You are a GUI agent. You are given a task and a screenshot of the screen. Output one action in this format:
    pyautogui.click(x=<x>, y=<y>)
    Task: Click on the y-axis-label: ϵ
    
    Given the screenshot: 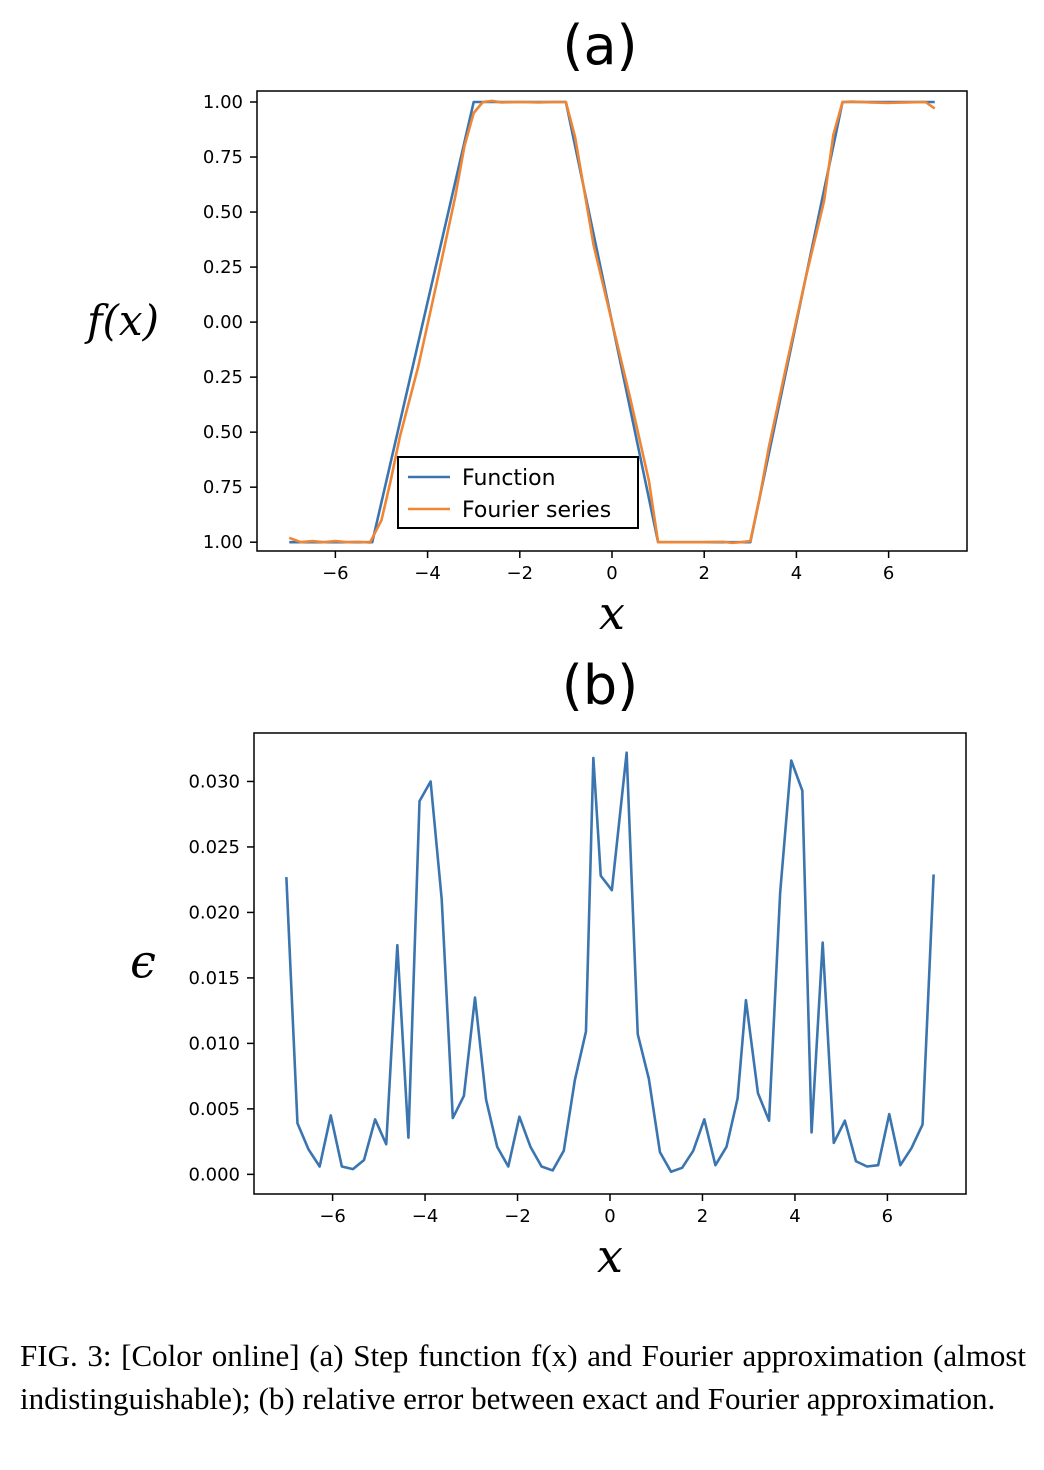 What is the action you would take?
    pyautogui.click(x=143, y=962)
    